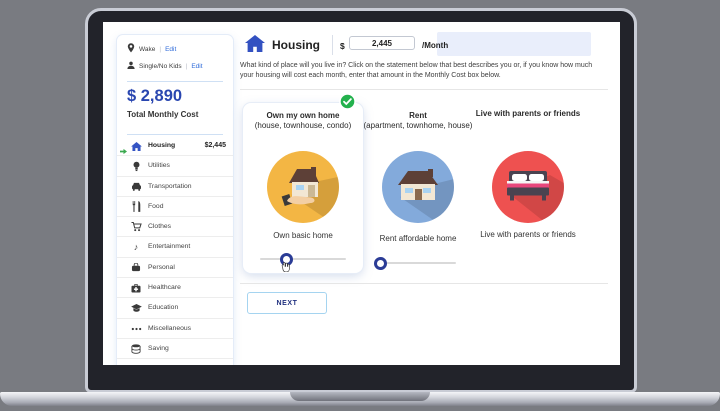  What do you see at coordinates (136, 349) in the screenshot?
I see `coins-icon` at bounding box center [136, 349].